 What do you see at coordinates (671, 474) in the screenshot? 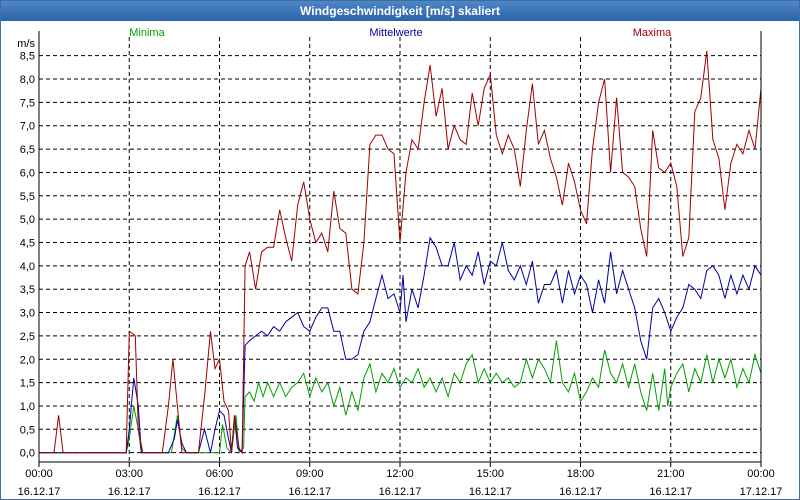
I see `x-tick-time: 21:00` at bounding box center [671, 474].